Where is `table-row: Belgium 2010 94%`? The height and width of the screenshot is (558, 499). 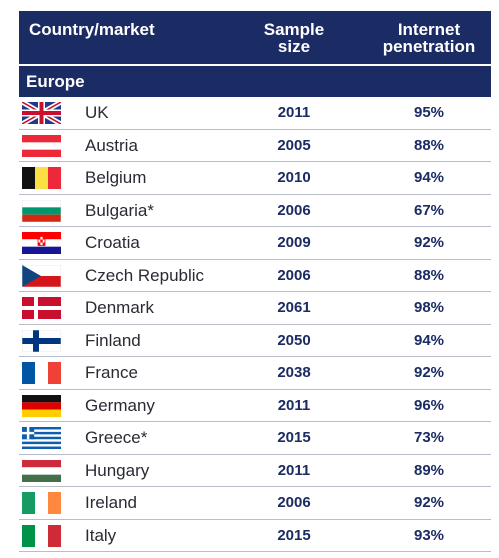
table-row: Belgium 2010 94% is located at coordinates (255, 178).